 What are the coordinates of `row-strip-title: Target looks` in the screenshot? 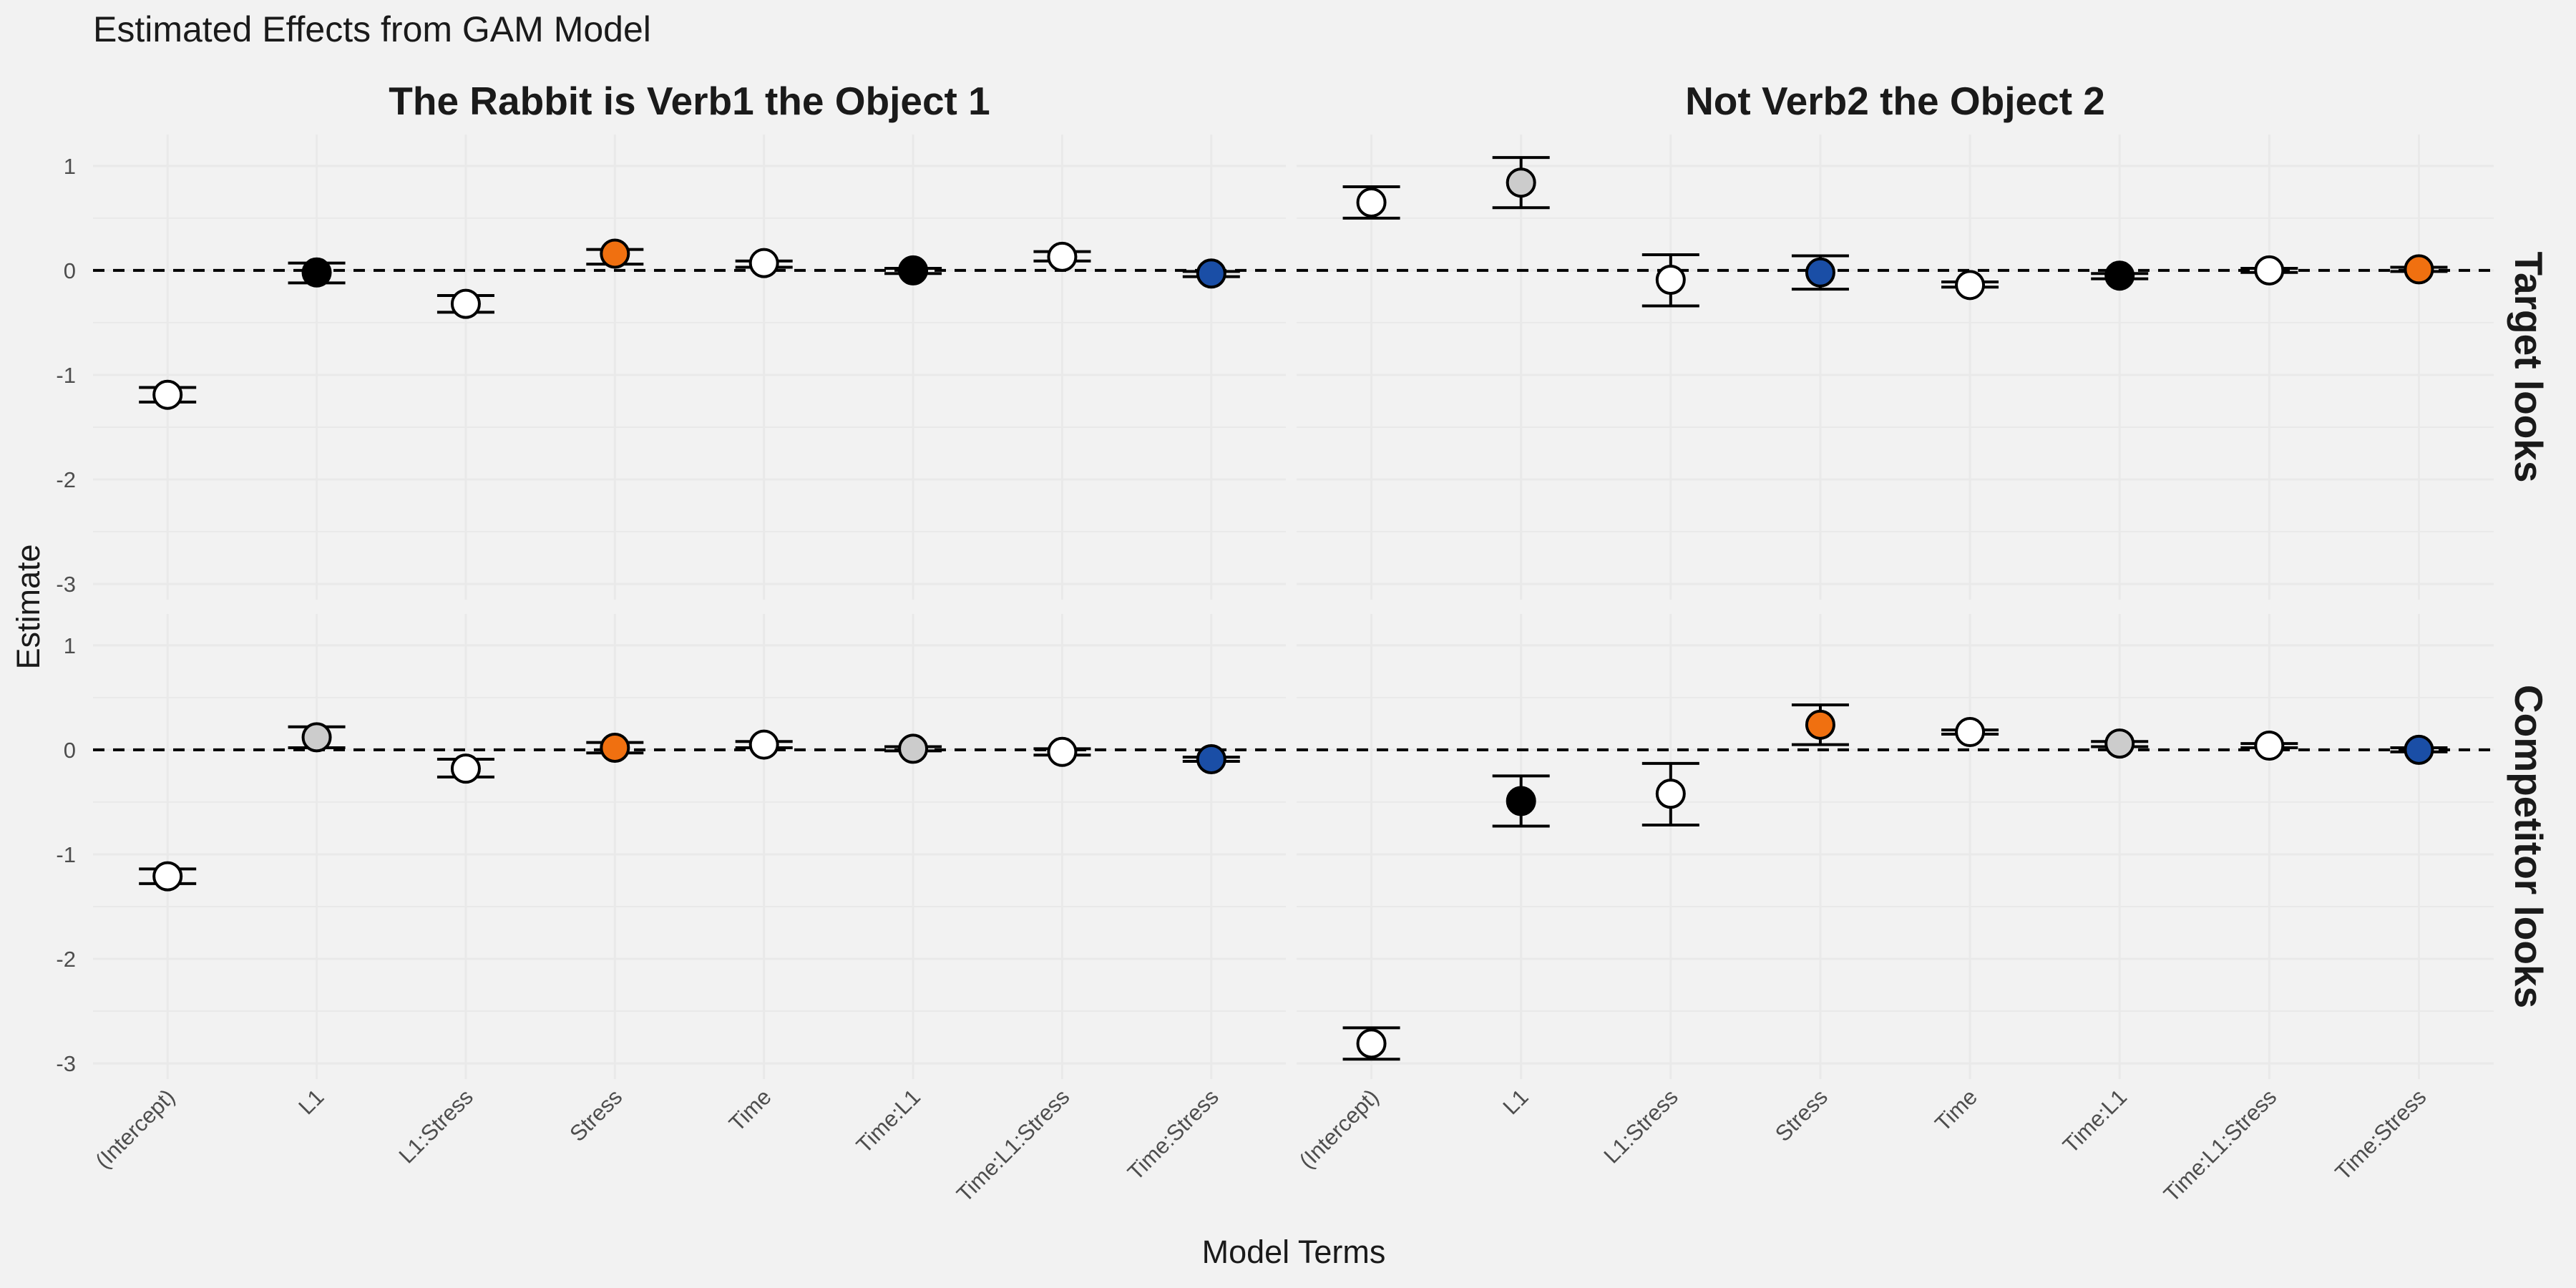 It's located at (2529, 367).